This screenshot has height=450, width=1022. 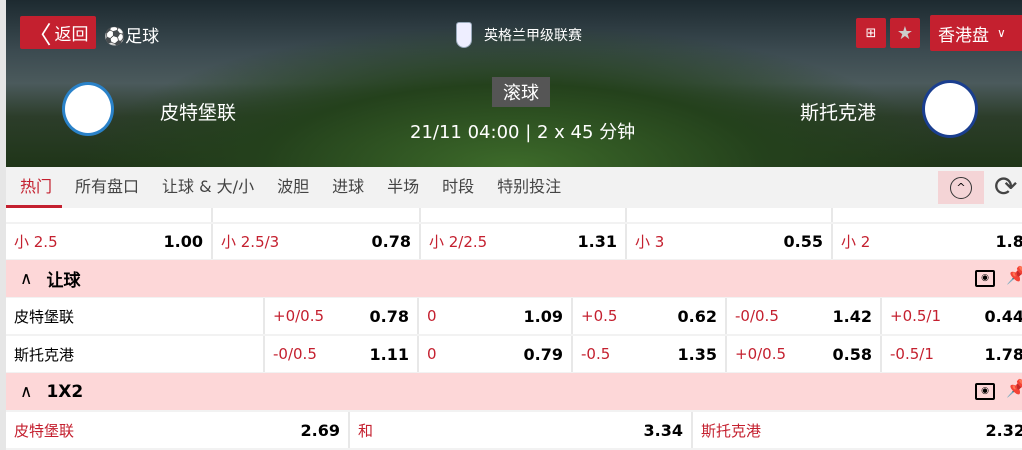 I want to click on odds-cell: -0/0.5 1.42, so click(x=803, y=316).